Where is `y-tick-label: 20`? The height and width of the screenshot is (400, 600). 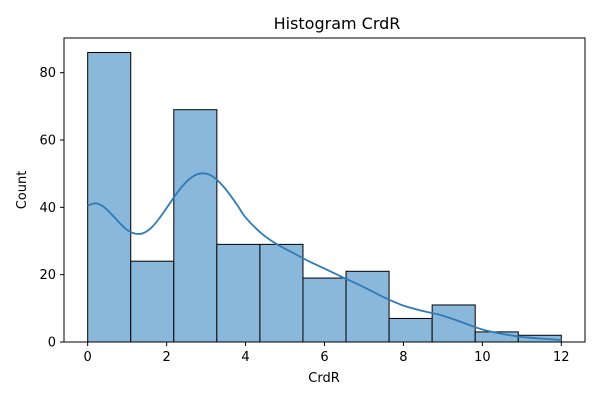 y-tick-label: 20 is located at coordinates (47, 275).